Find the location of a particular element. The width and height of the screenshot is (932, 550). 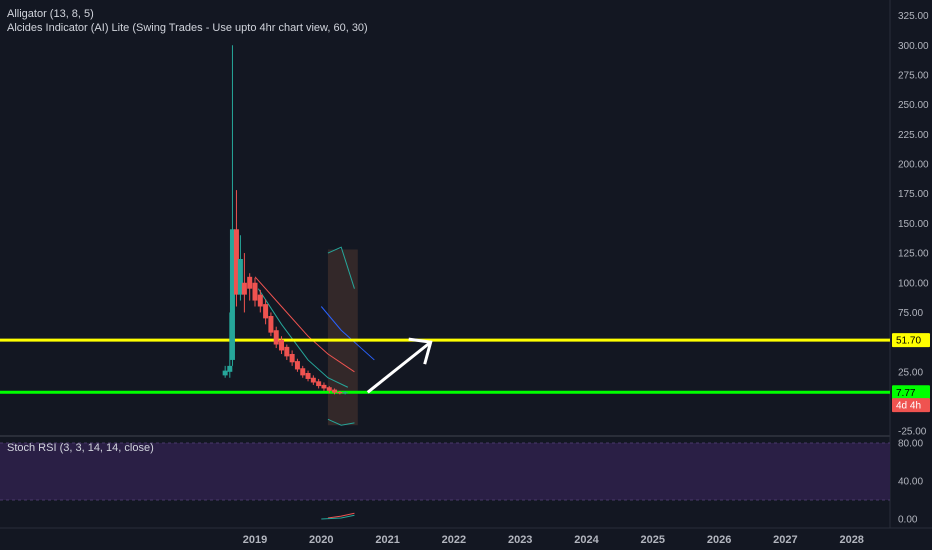

legend-alligator: Alligator (13, 8, 5) is located at coordinates (50, 14).